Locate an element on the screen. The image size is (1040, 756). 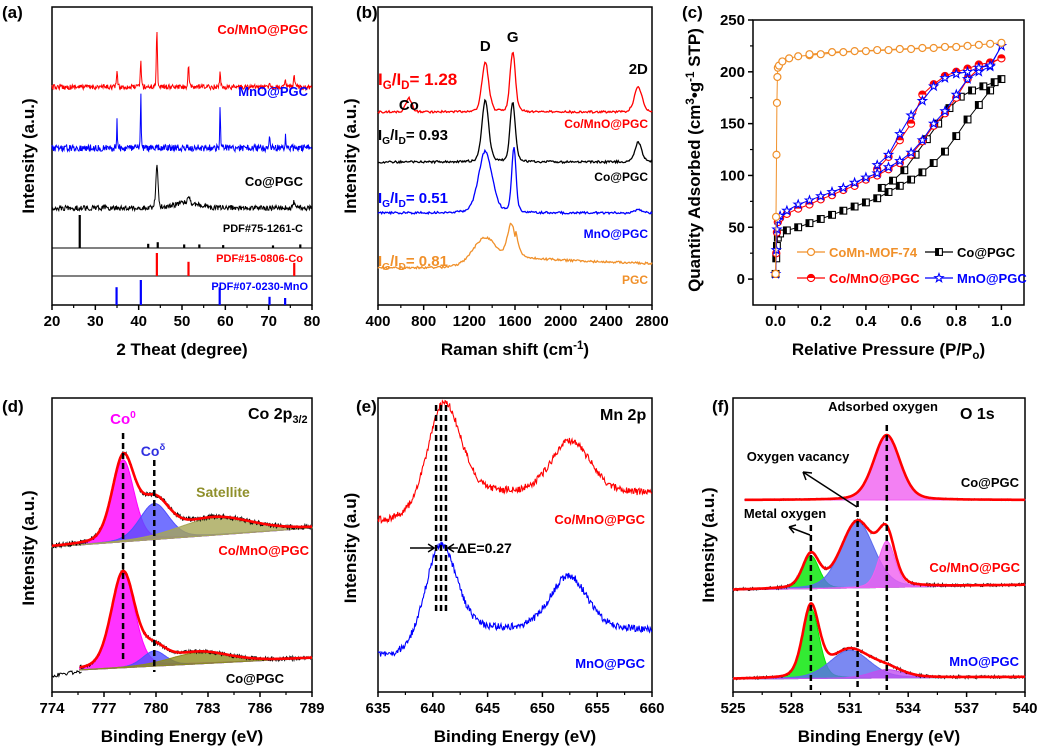
isotherm-series is located at coordinates (888, 158).